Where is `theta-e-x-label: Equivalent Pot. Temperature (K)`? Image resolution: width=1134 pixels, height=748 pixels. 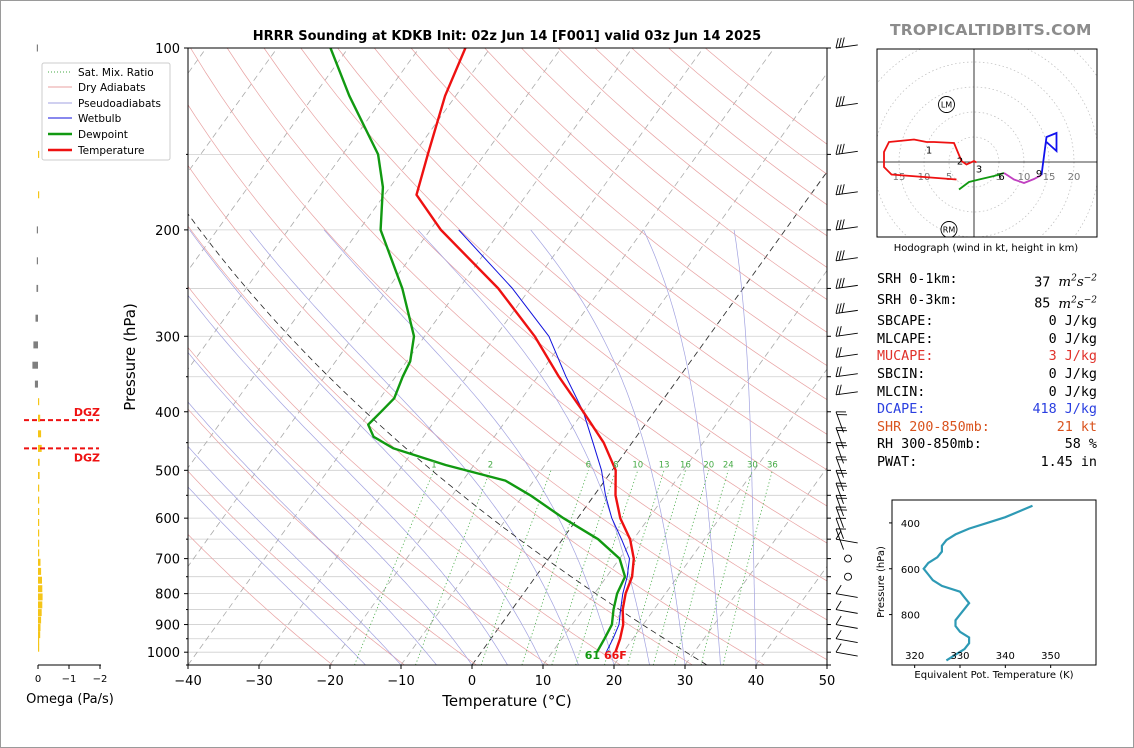
theta-e-x-label: Equivalent Pot. Temperature (K) is located at coordinates (993, 675).